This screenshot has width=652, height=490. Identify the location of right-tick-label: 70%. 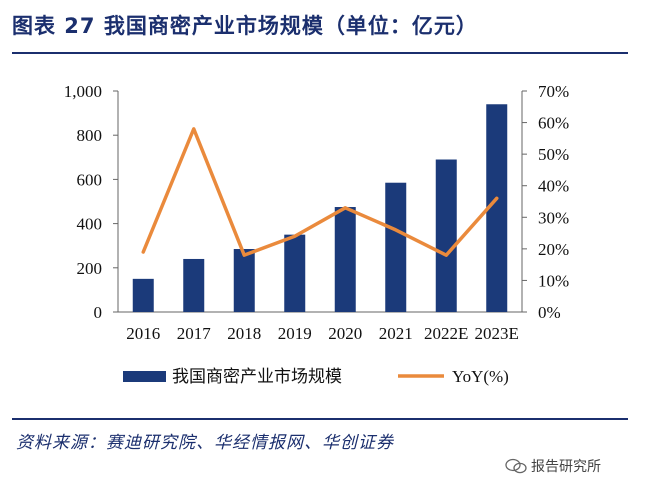
(553, 91).